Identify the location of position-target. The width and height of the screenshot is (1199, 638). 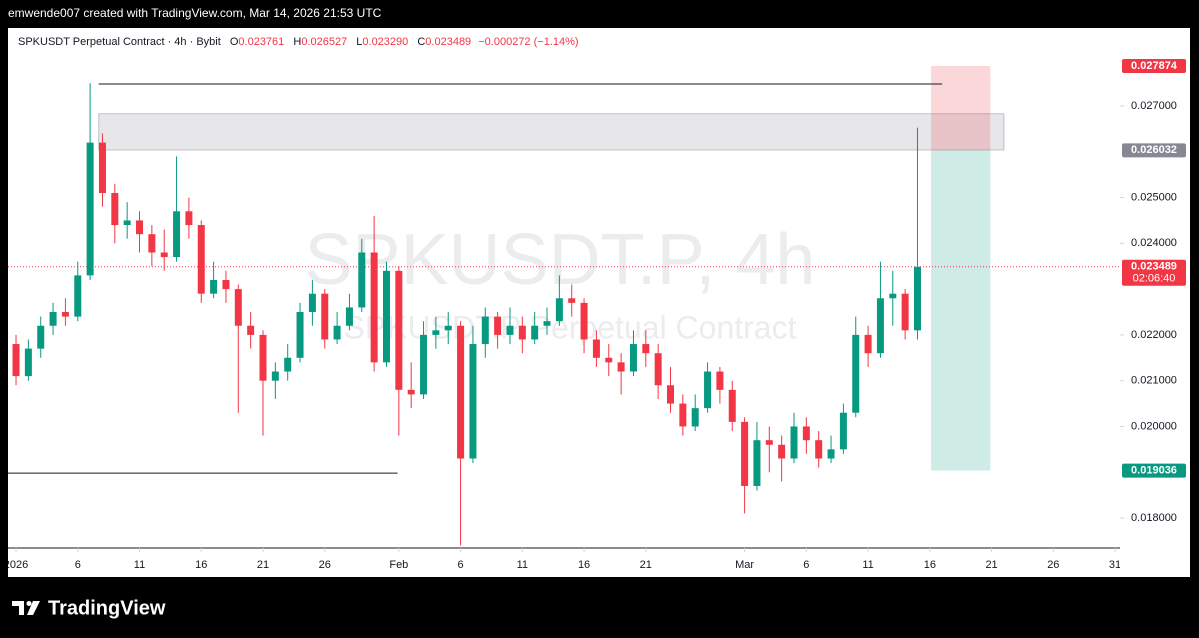
(961, 310).